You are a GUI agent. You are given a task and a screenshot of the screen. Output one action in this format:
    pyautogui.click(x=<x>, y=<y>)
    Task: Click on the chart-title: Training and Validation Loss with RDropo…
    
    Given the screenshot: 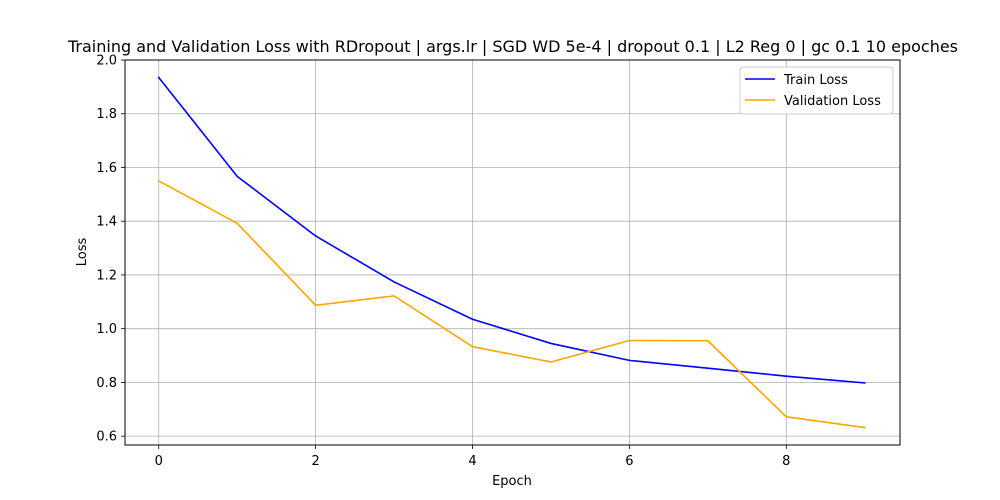 What is the action you would take?
    pyautogui.click(x=512, y=46)
    